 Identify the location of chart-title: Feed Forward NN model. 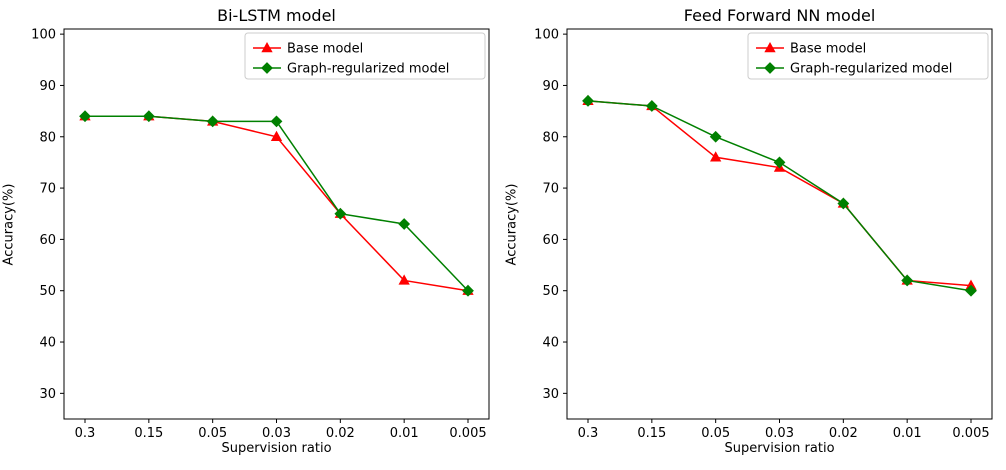
(779, 15).